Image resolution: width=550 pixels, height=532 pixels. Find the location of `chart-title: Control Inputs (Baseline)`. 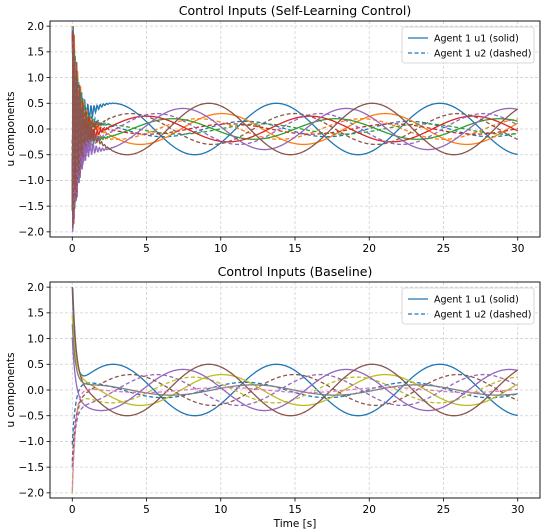

chart-title: Control Inputs (Baseline) is located at coordinates (295, 271).